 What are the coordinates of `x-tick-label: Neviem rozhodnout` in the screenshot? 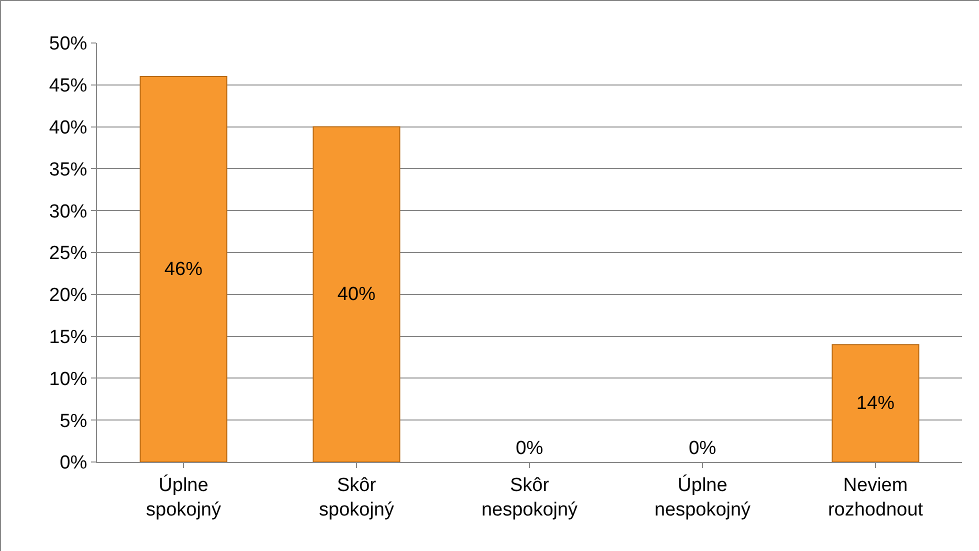 It's located at (876, 497).